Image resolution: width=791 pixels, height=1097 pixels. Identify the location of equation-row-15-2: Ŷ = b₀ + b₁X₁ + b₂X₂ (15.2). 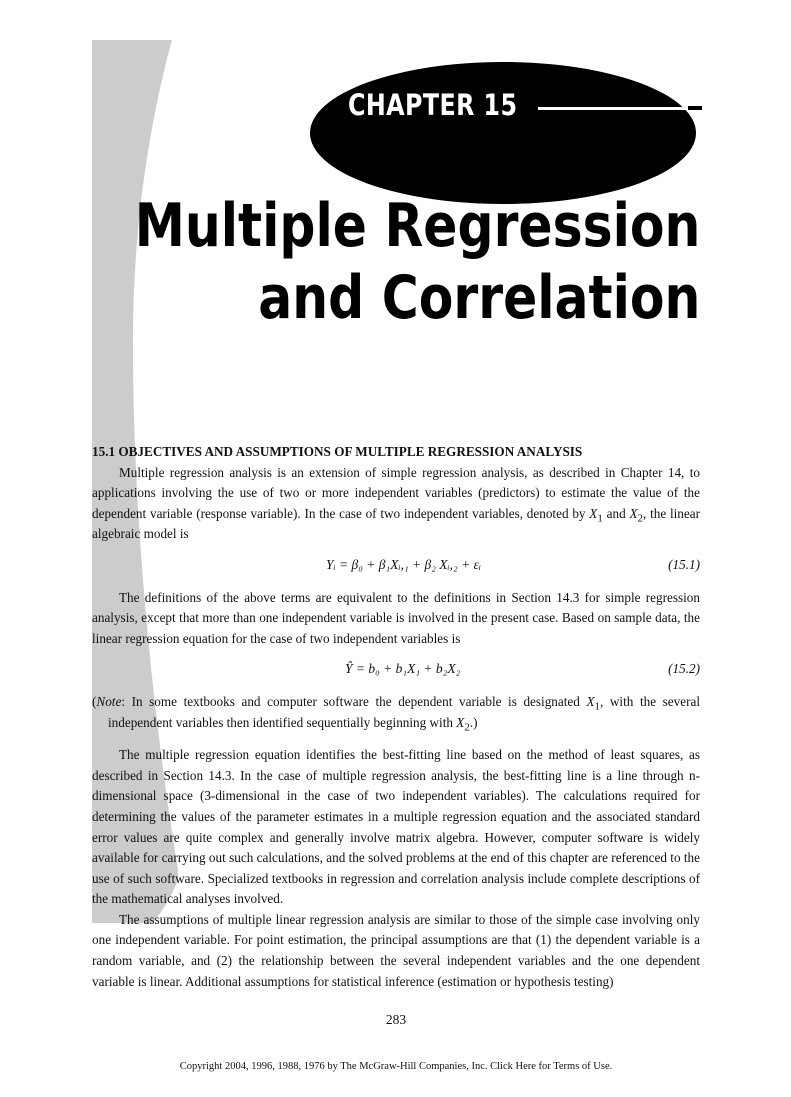
(396, 669).